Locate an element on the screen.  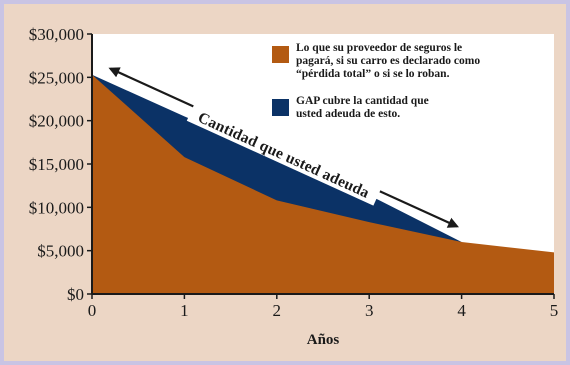
x-tick-label: 1 is located at coordinates (184, 310).